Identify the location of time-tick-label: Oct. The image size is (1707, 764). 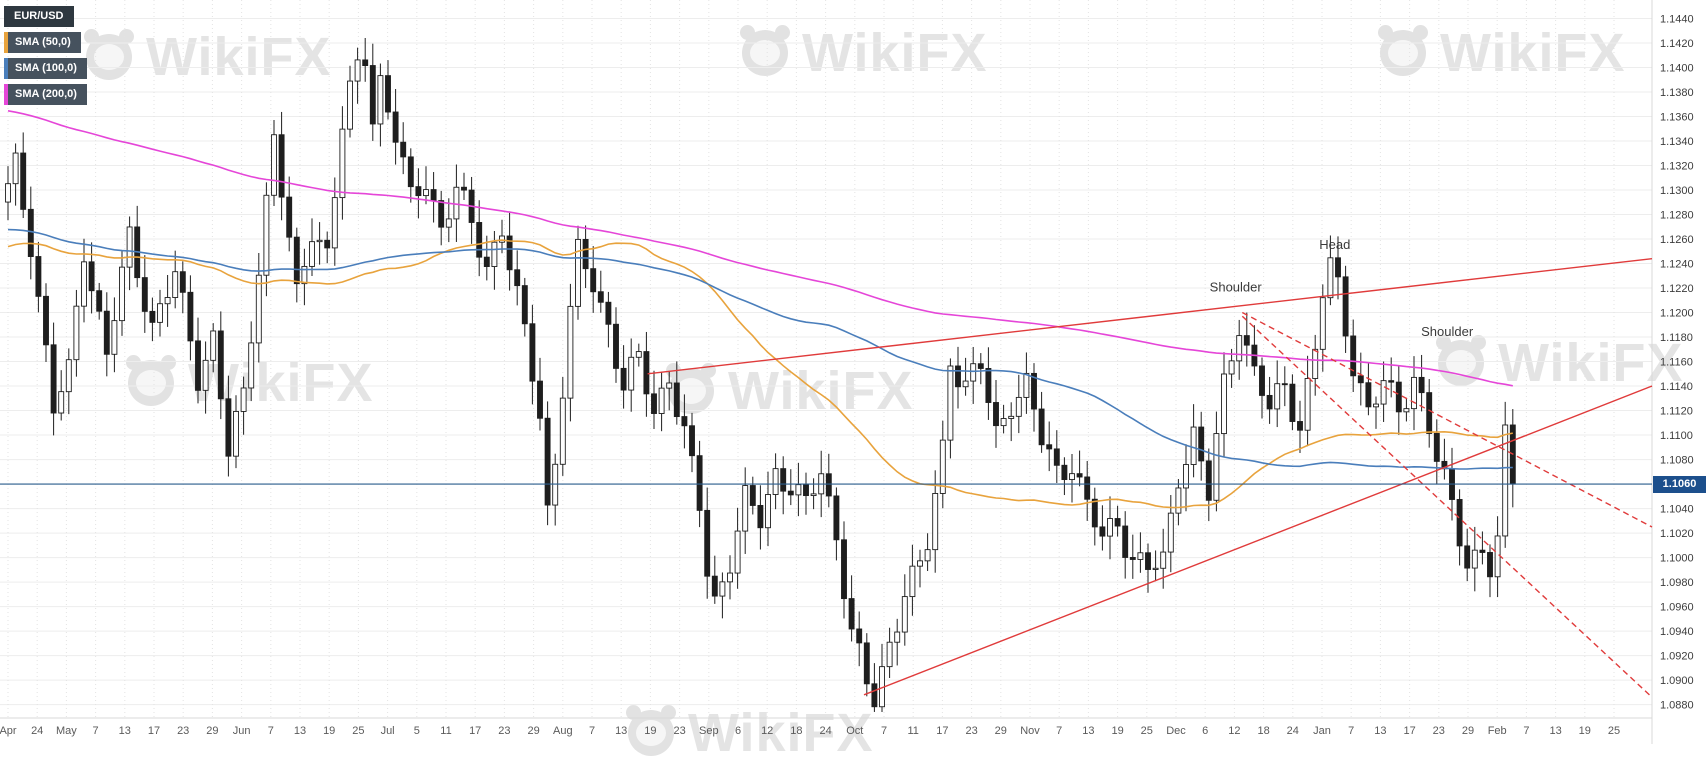
(854, 731).